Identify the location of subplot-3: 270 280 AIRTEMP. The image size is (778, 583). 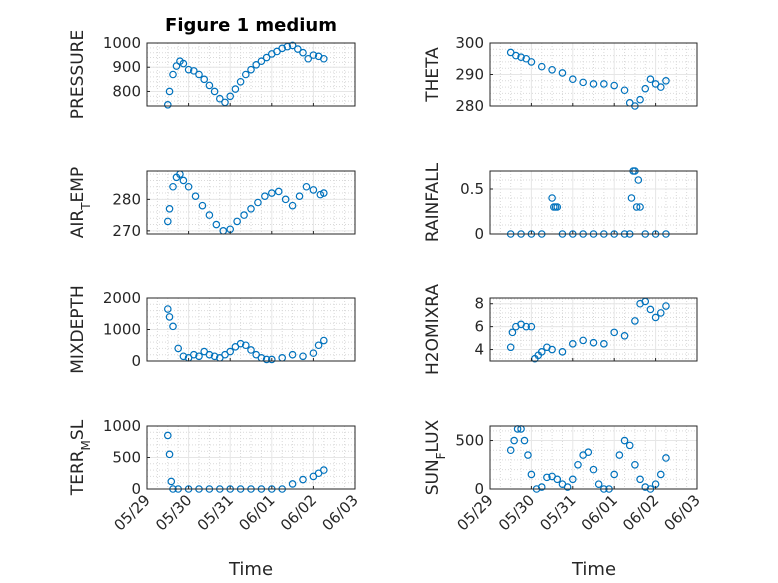
(212, 203).